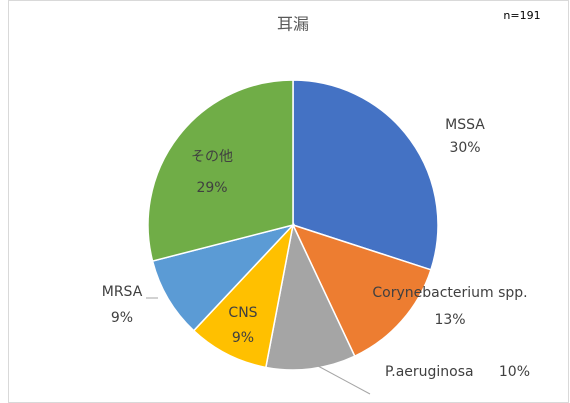 The width and height of the screenshot is (570, 403). What do you see at coordinates (465, 125) in the screenshot?
I see `data-label-name: MSSA` at bounding box center [465, 125].